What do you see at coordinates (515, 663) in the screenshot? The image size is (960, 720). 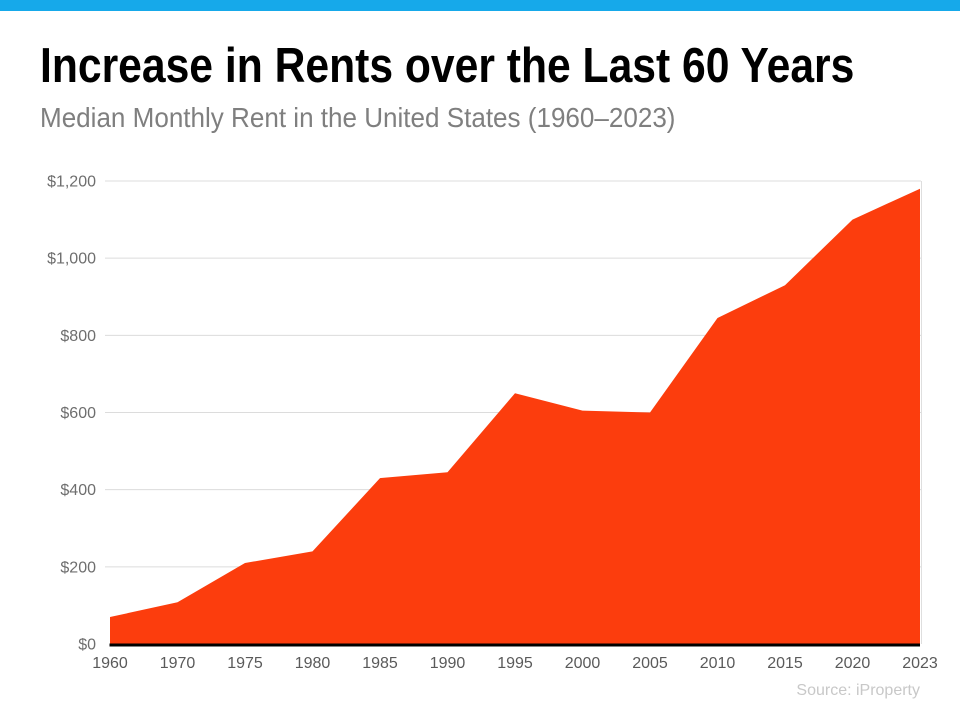 I see `x-tick-label: 1995` at bounding box center [515, 663].